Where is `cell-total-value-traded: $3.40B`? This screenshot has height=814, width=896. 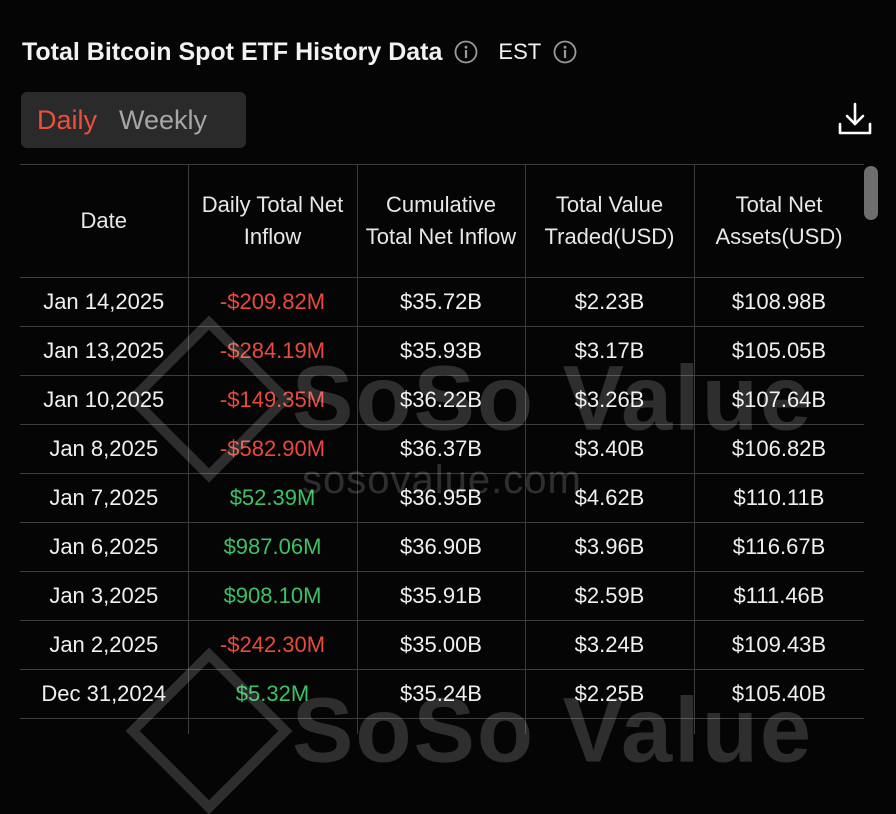
cell-total-value-traded: $3.40B is located at coordinates (609, 449).